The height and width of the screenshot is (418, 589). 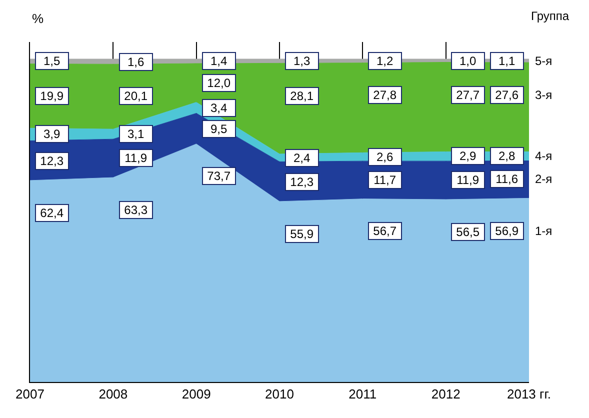 I want to click on x-tick-label: 2008, so click(x=113, y=394).